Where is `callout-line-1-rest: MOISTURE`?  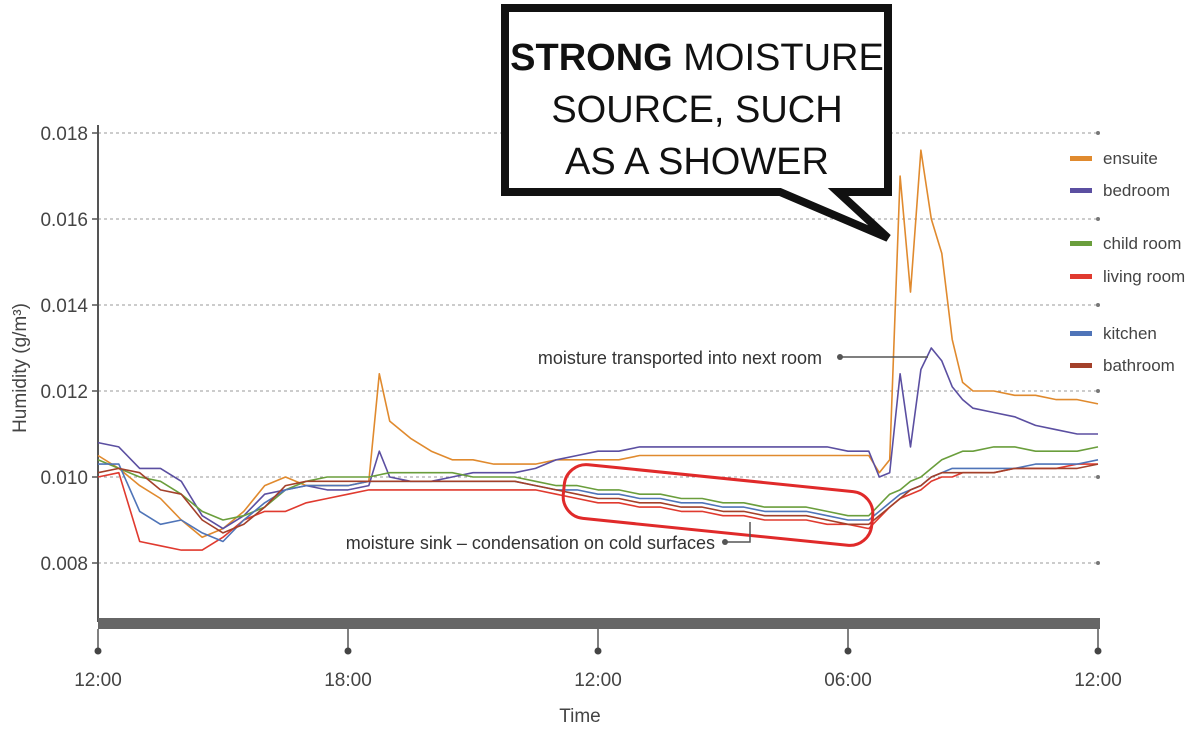
callout-line-1-rest: MOISTURE is located at coordinates (778, 58).